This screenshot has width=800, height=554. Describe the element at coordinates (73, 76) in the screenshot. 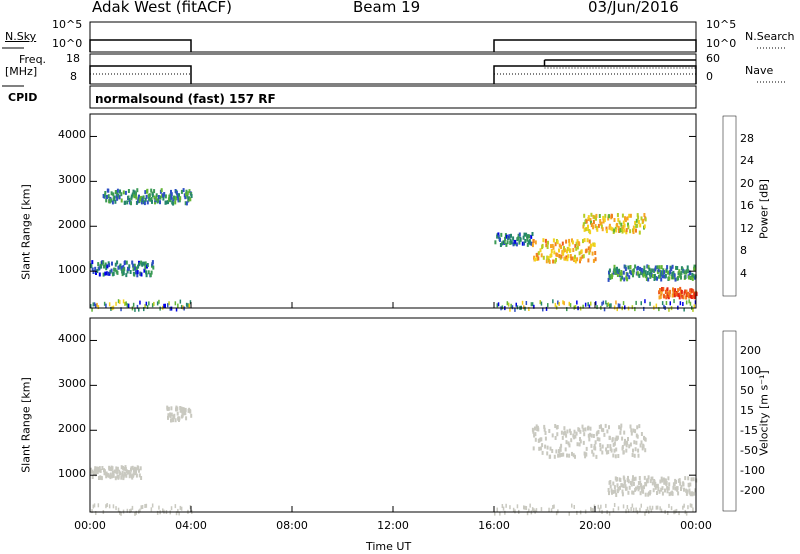

I see `freq-tick-bottom: 8` at that location.